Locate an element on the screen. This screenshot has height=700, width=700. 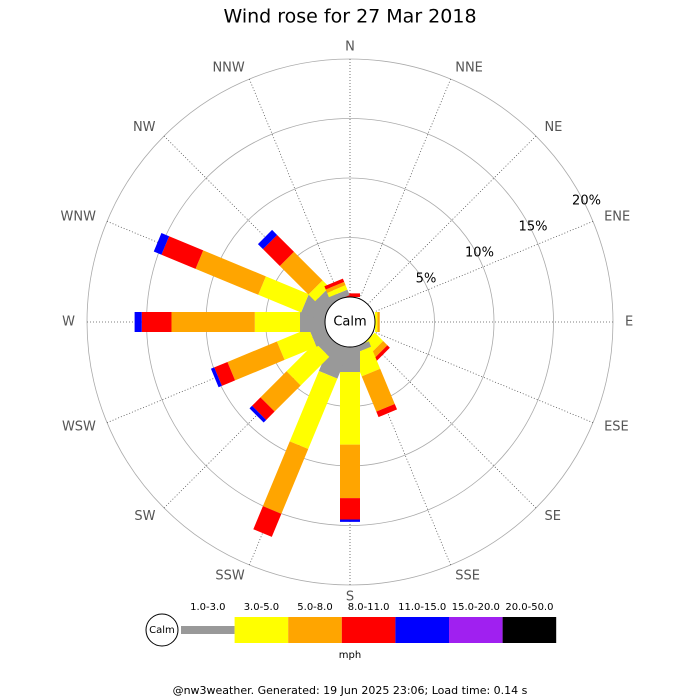
direction-label: W is located at coordinates (68, 322).